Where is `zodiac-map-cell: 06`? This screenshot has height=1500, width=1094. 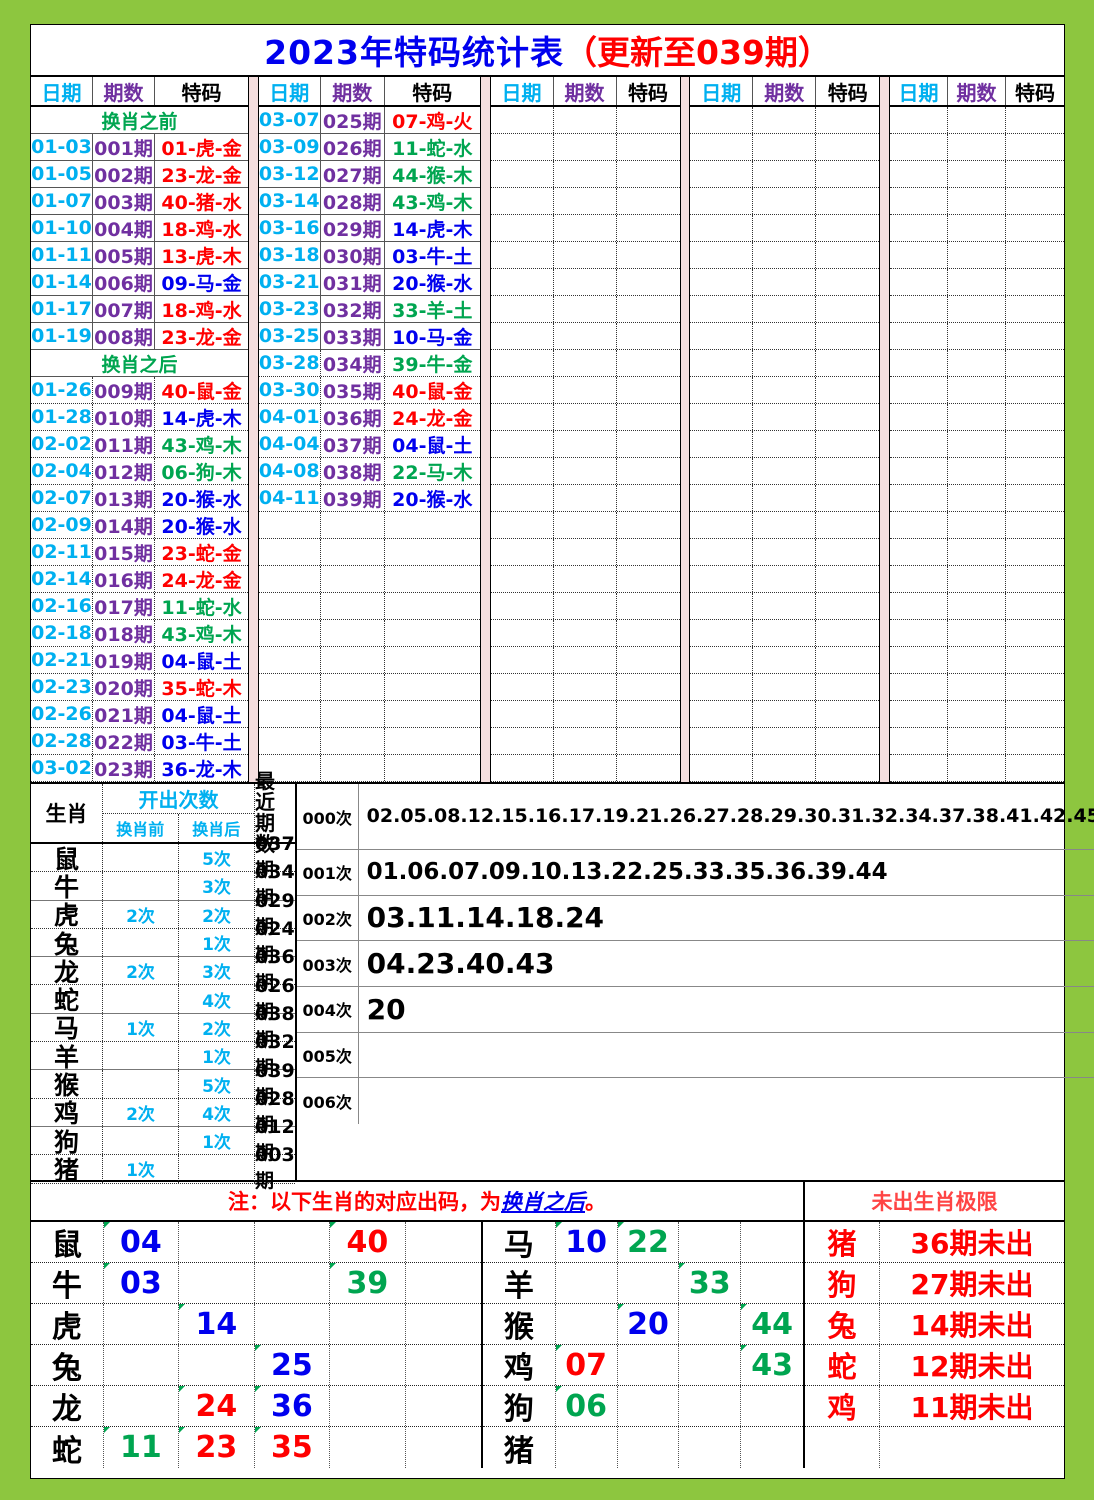 zodiac-map-cell: 06 is located at coordinates (586, 1406).